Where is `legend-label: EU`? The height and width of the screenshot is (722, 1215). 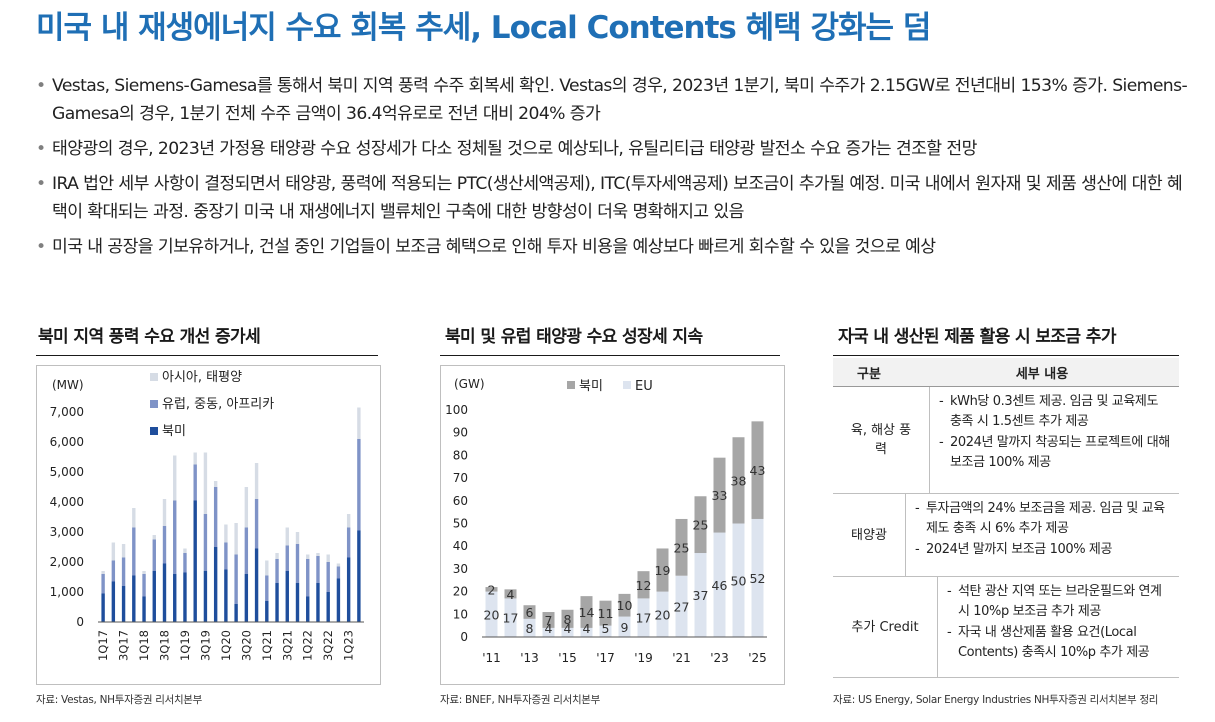 legend-label: EU is located at coordinates (644, 386).